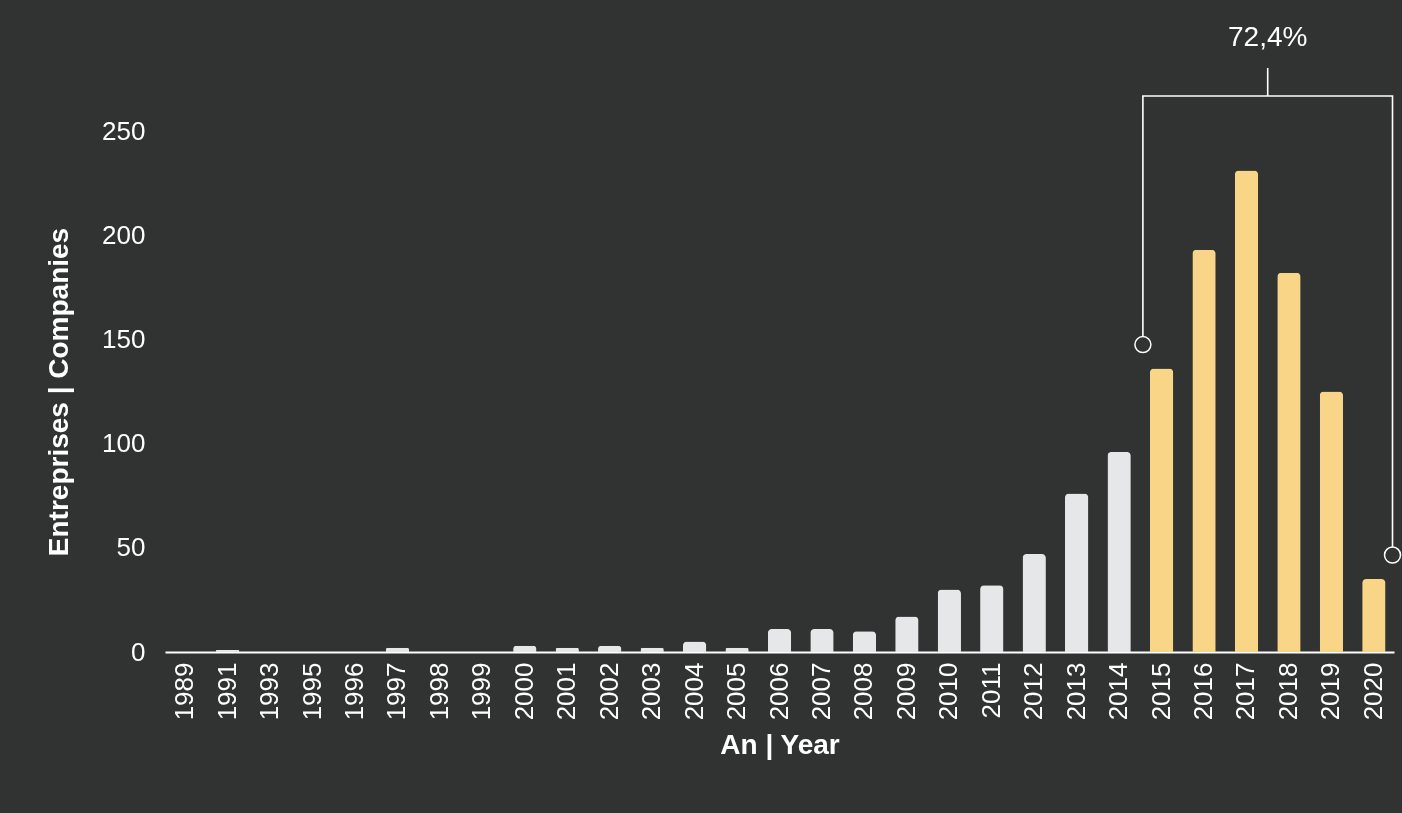 The height and width of the screenshot is (813, 1402). Describe the element at coordinates (693, 691) in the screenshot. I see `x-tick-label: 2004` at that location.